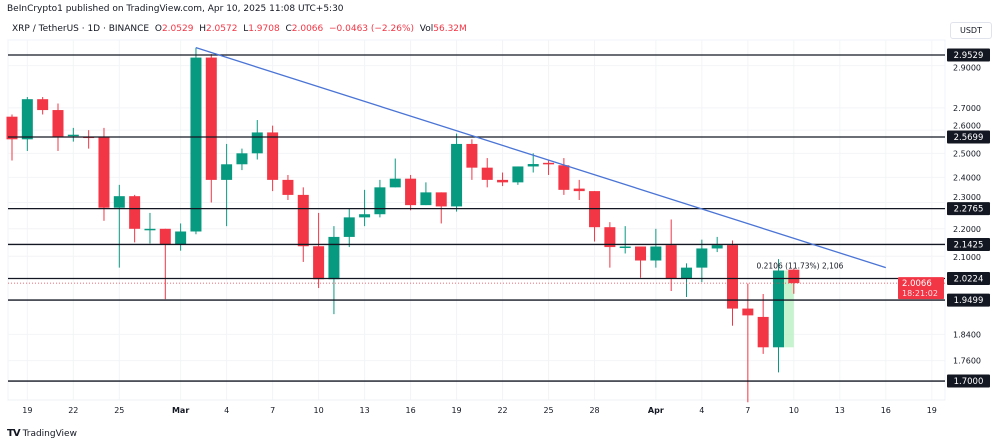 The width and height of the screenshot is (1000, 445). Describe the element at coordinates (594, 410) in the screenshot. I see `date-tick-label: 28` at that location.